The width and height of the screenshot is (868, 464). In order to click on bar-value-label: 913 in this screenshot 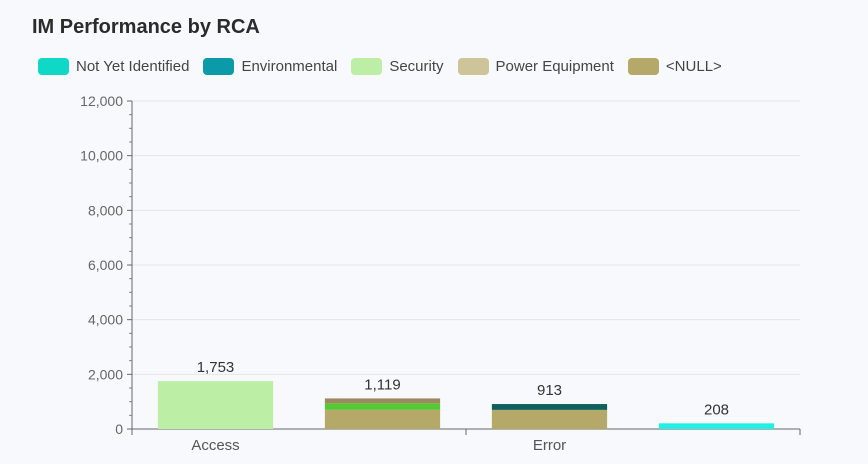, I will do `click(549, 390)`.